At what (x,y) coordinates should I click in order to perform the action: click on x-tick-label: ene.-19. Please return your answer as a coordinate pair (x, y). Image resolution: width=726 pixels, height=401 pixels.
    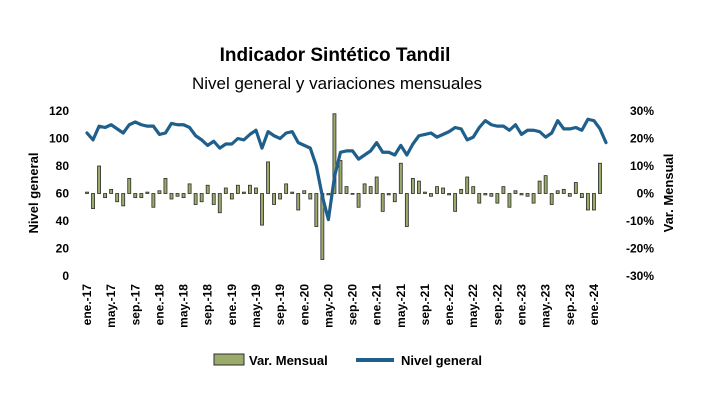
    Looking at the image, I should click on (232, 305).